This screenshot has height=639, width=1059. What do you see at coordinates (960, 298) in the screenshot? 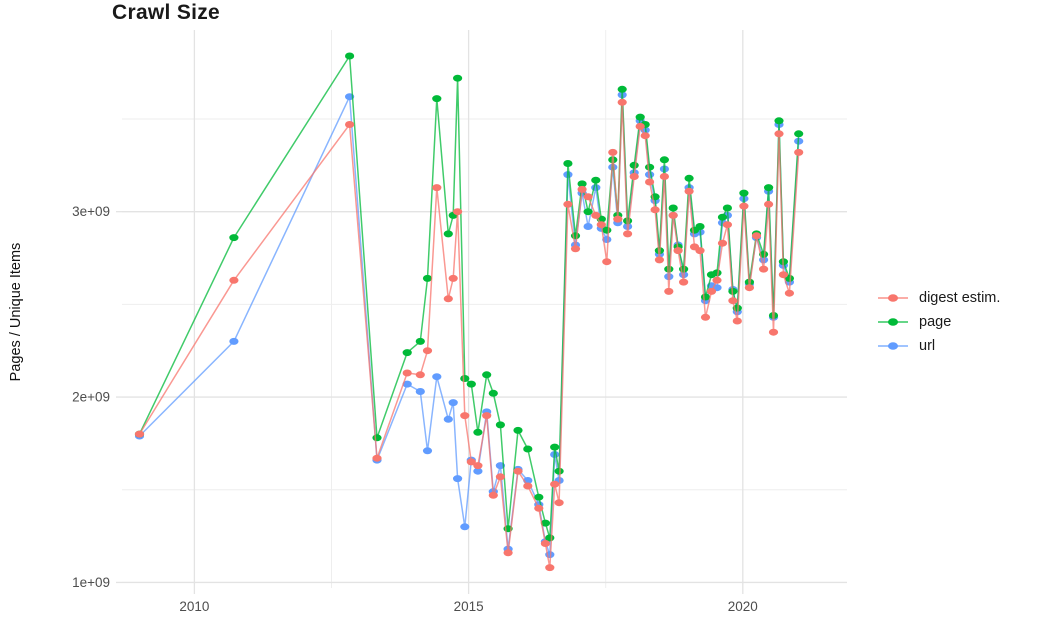
I see `legend-label-digest-estim: digest estim.` at bounding box center [960, 298].